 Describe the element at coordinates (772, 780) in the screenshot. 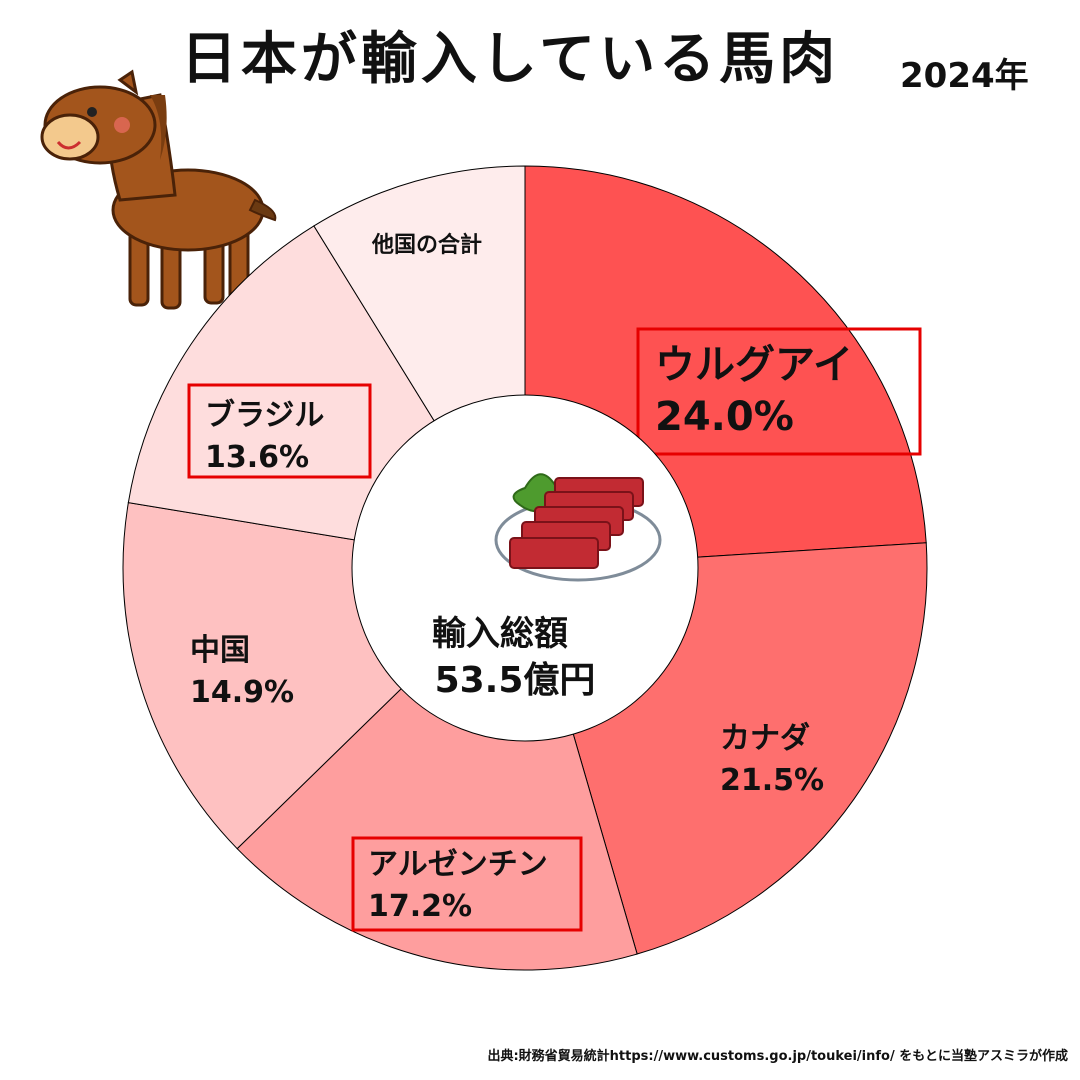

I see `slice-value-2: 21.5%` at that location.